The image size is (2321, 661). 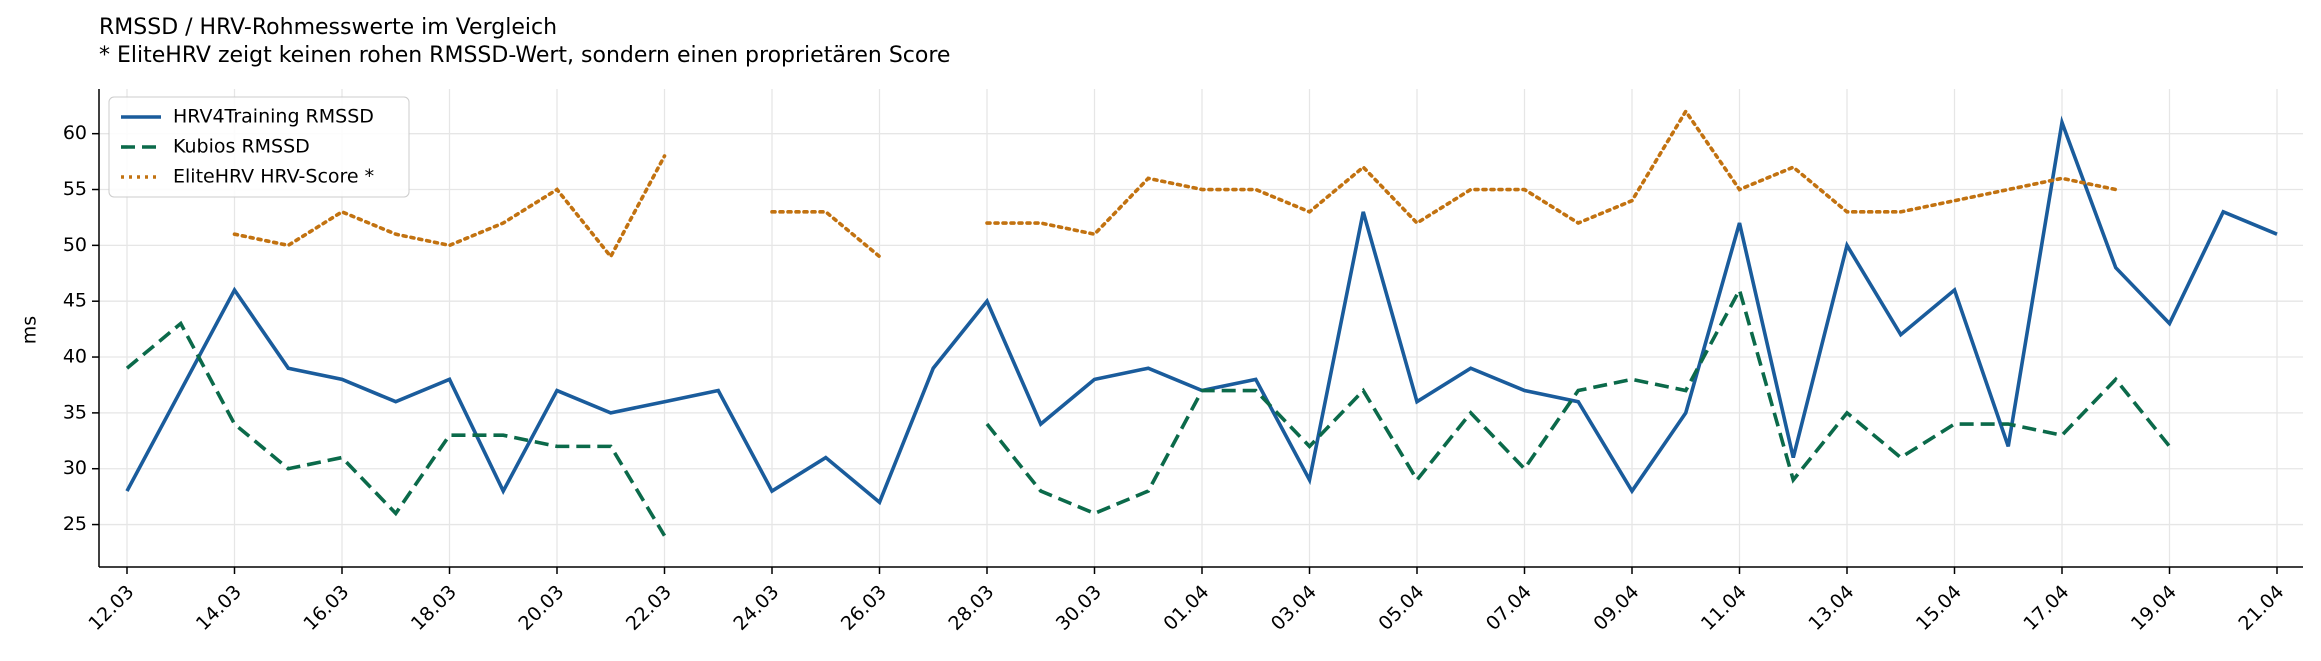 I want to click on x-tick-label: 14.03, so click(x=219, y=608).